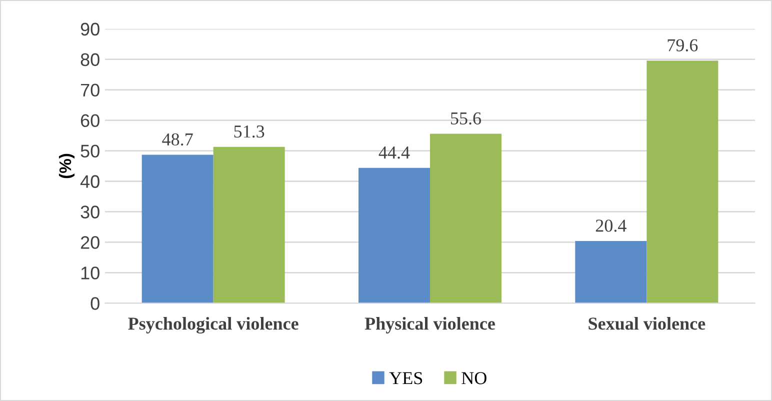 The height and width of the screenshot is (401, 772). What do you see at coordinates (683, 45) in the screenshot?
I see `data-label: 79.6` at bounding box center [683, 45].